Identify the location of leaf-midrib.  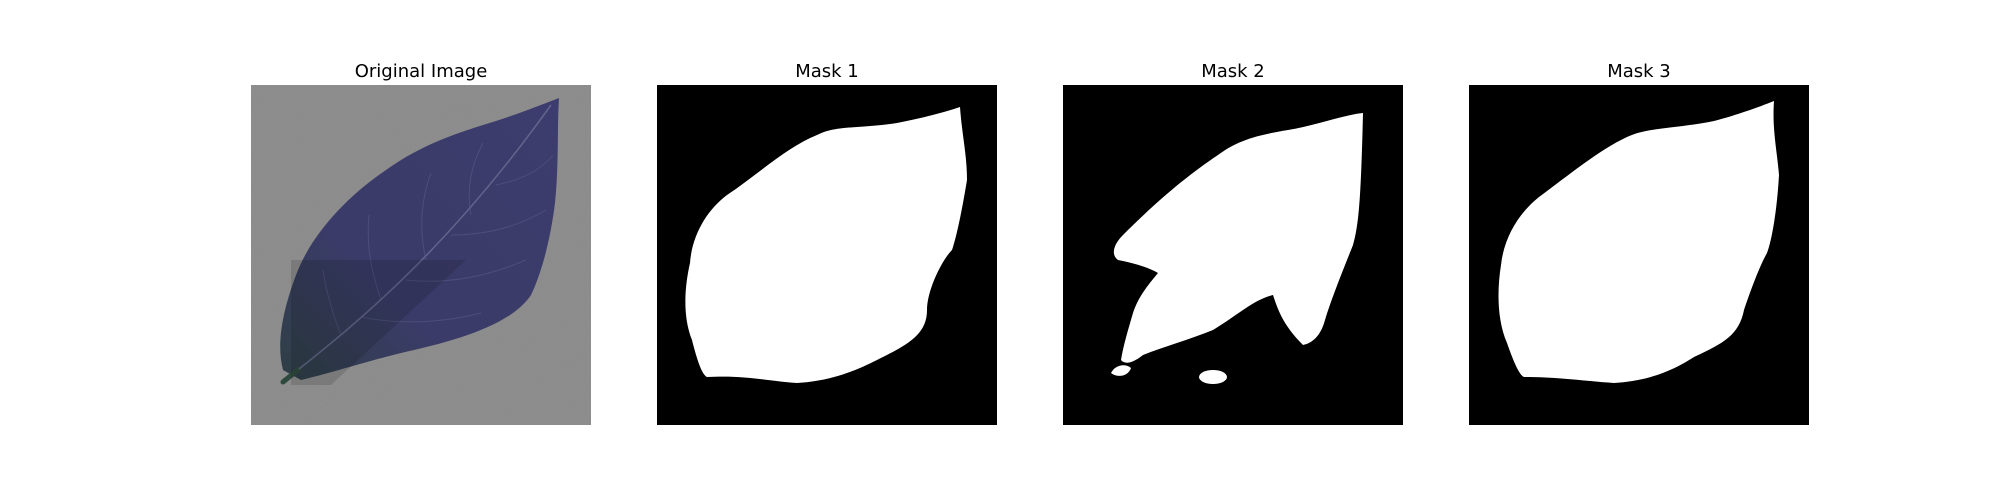
(425, 237).